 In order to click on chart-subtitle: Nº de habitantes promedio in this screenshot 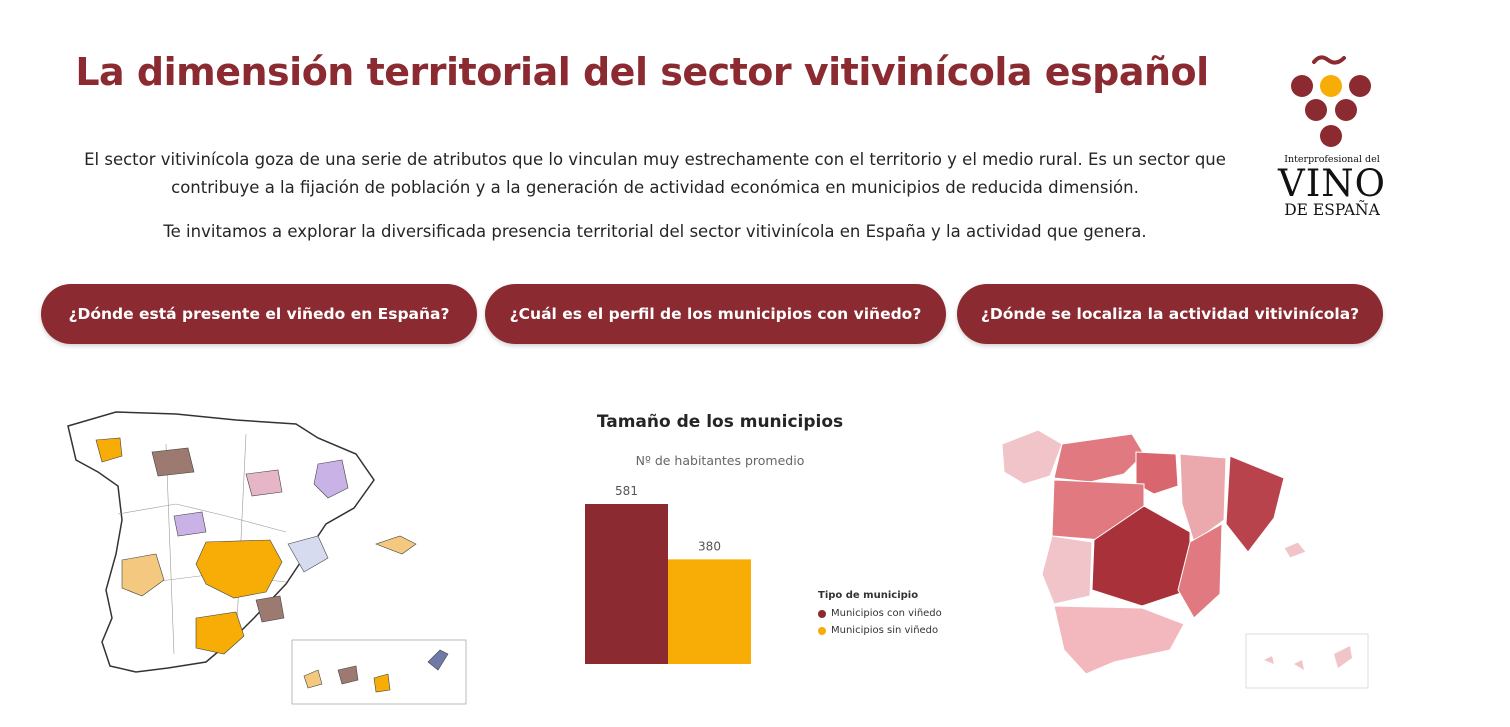, I will do `click(720, 460)`.